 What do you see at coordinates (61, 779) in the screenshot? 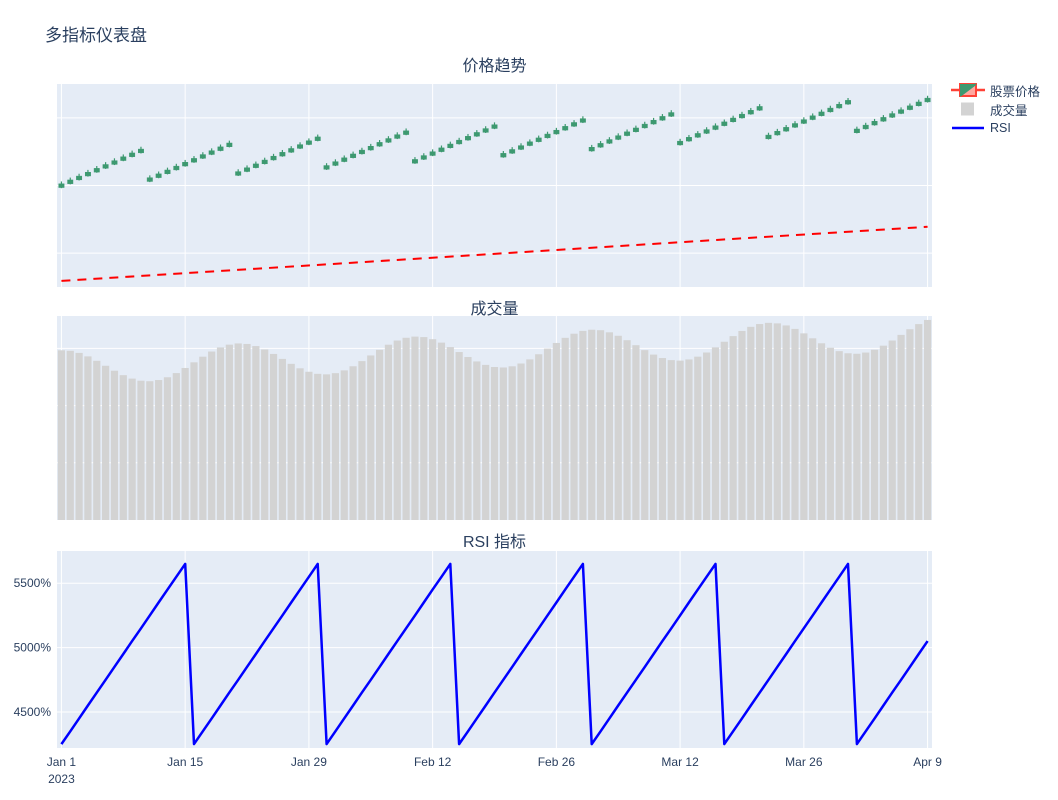
I see `x-tick-year-label: 2023` at bounding box center [61, 779].